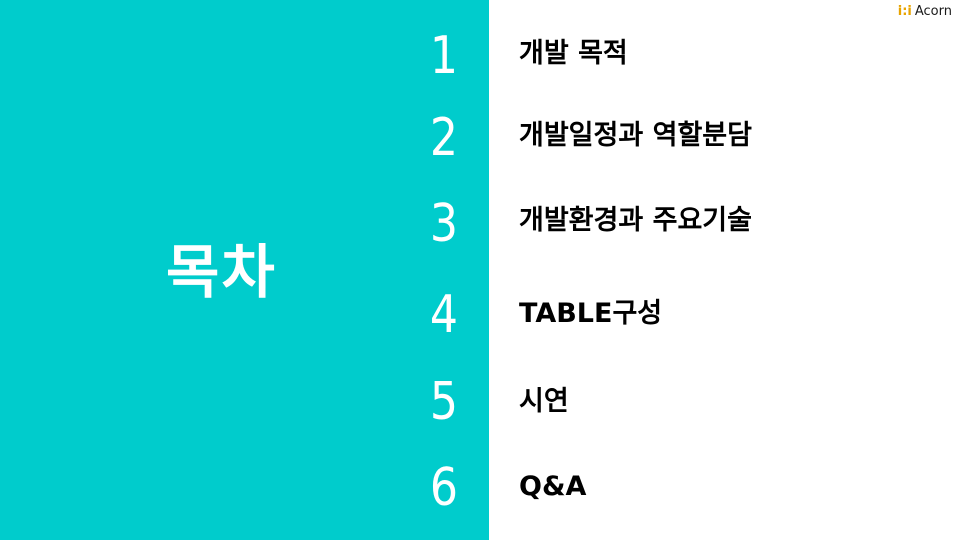  I want to click on item-label-4: TABLE구성, so click(591, 313).